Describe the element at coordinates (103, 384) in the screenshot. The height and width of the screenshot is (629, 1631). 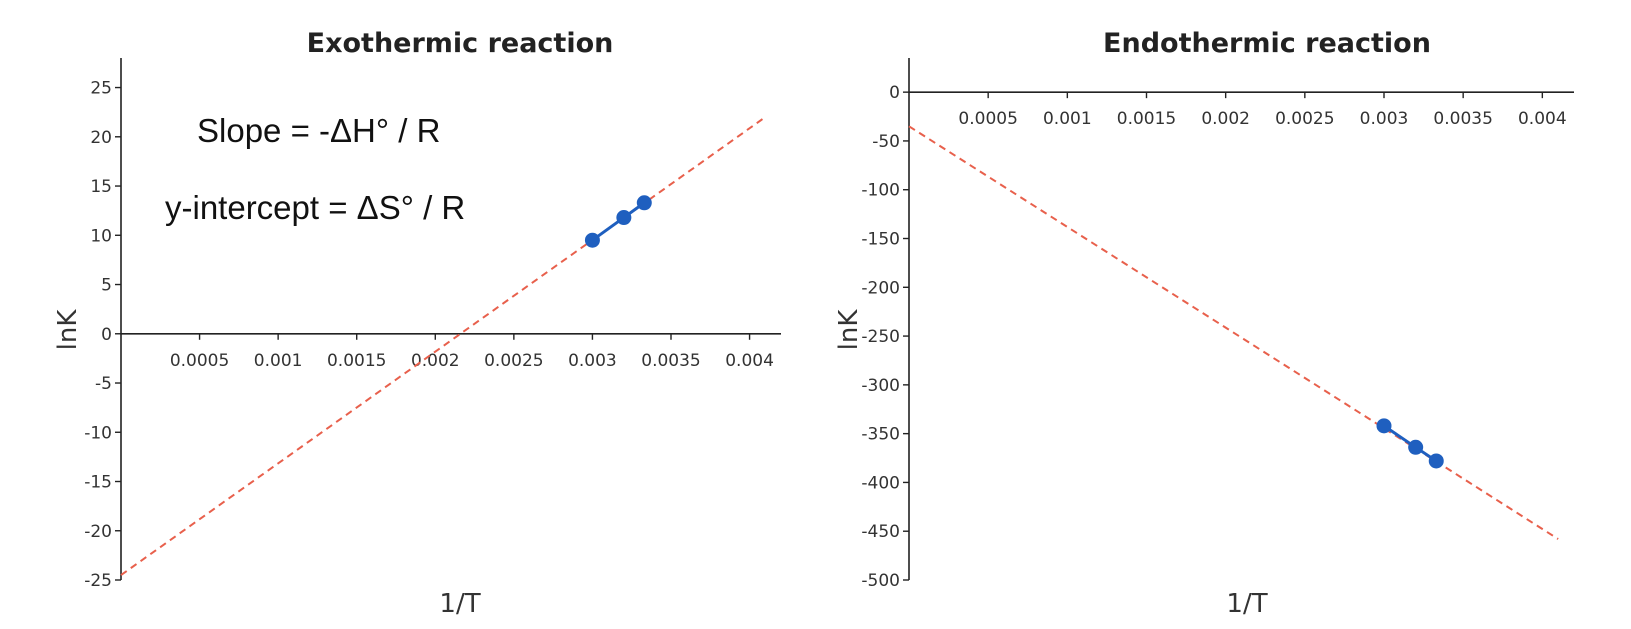
I see `y-tick-label: -5` at that location.